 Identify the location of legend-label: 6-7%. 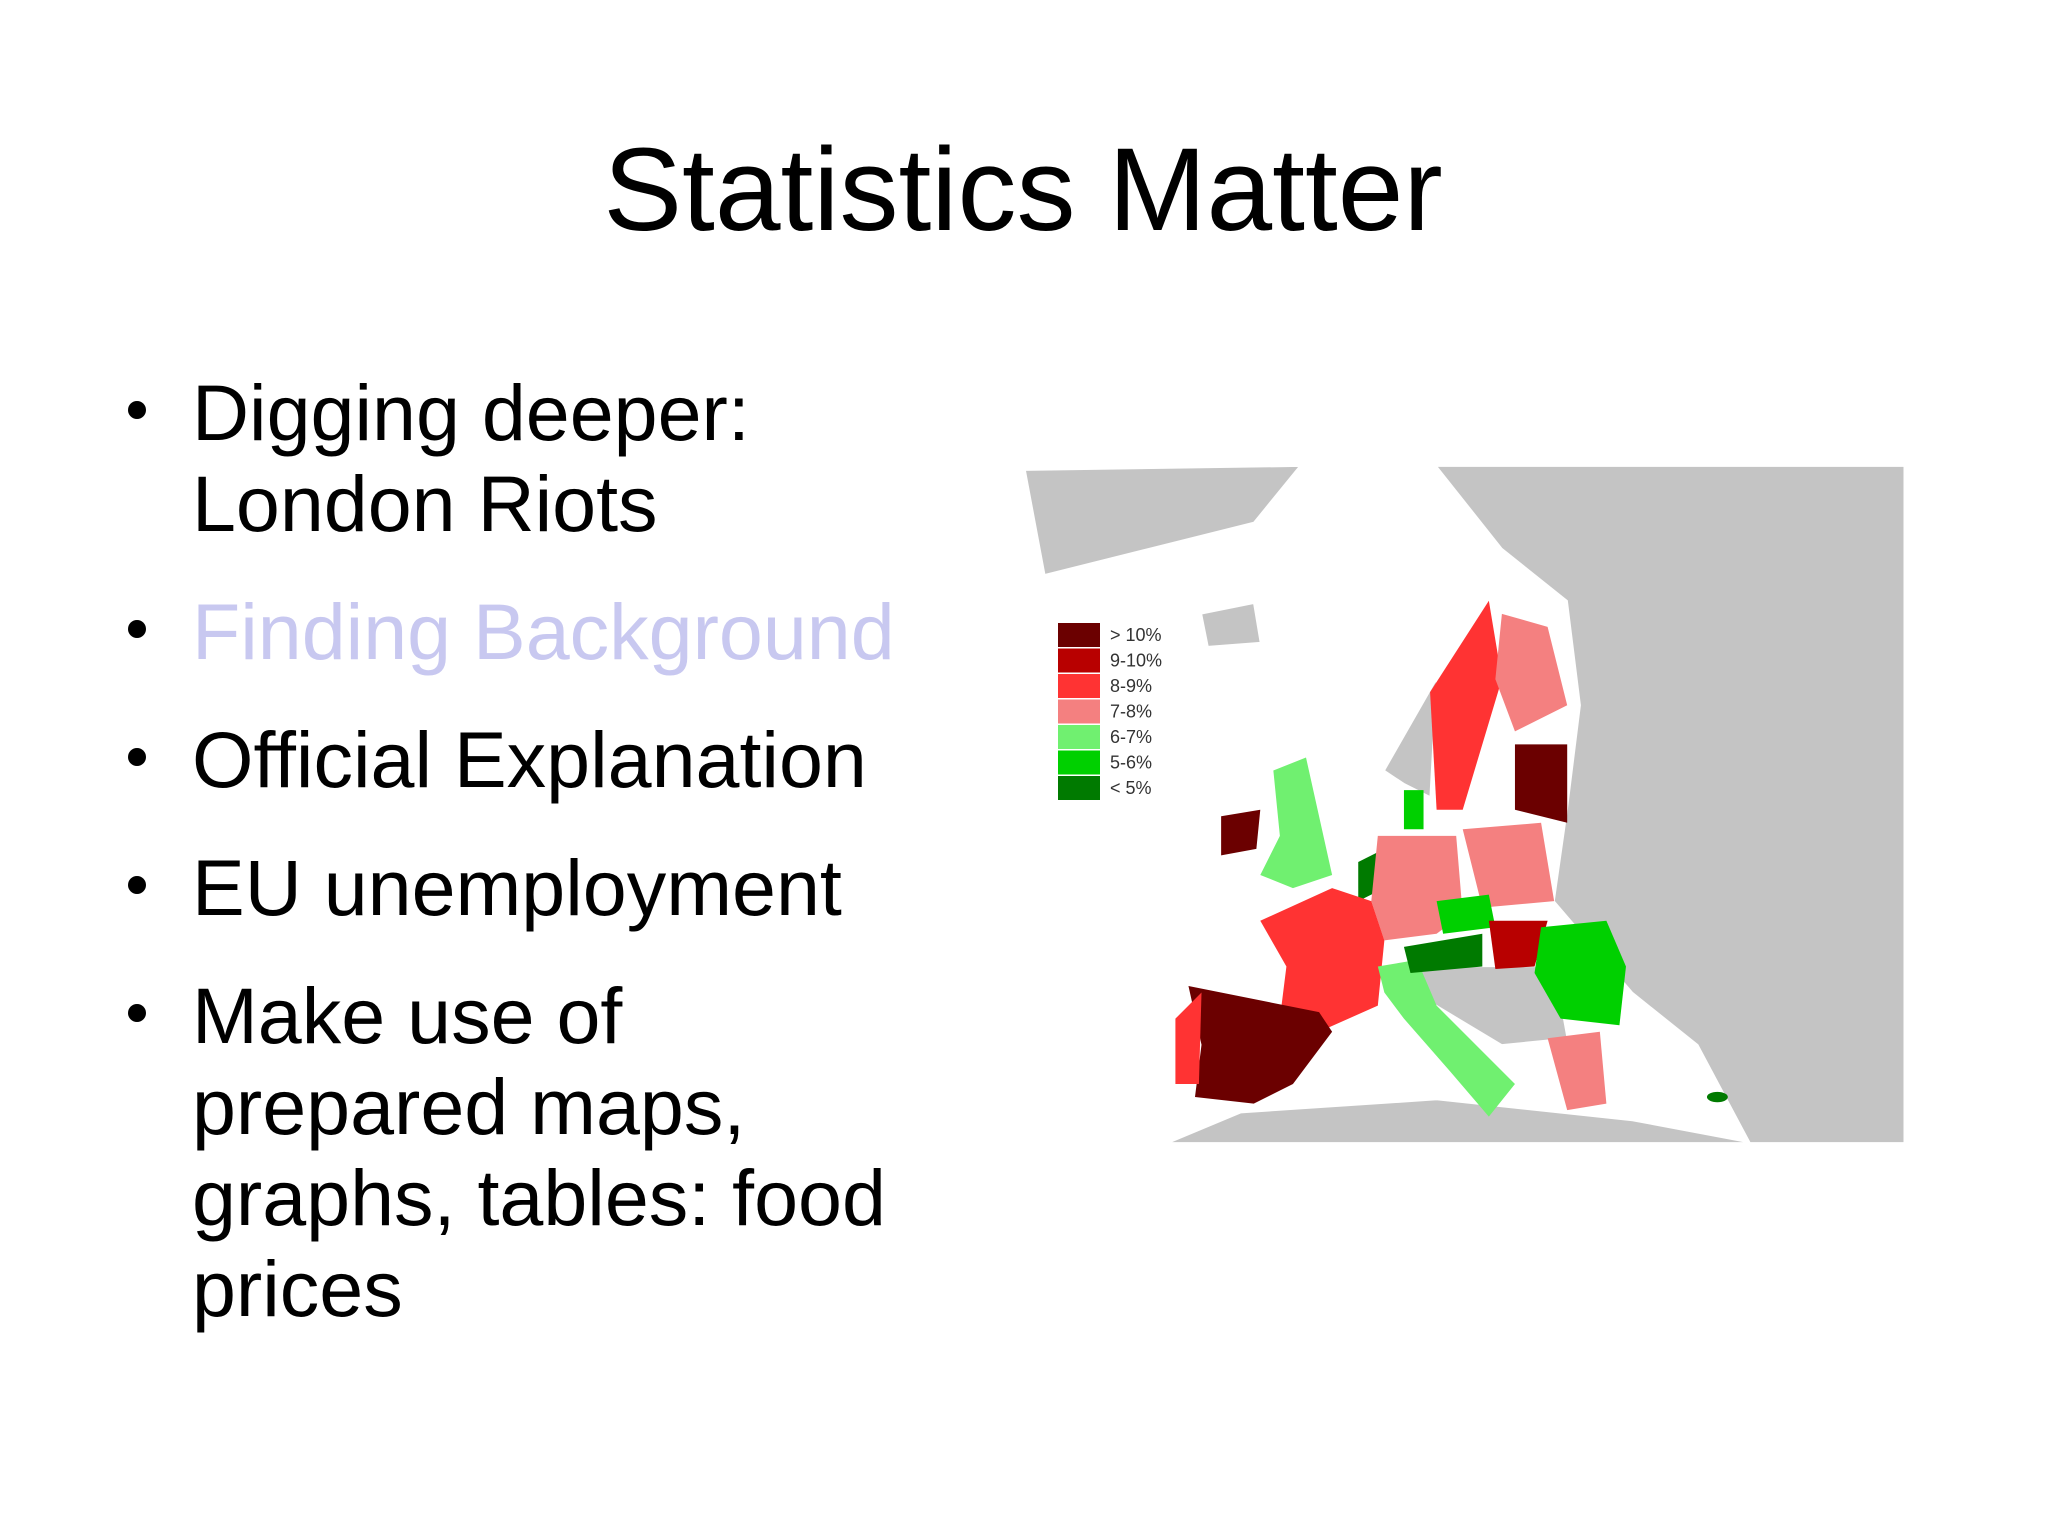
(1131, 737).